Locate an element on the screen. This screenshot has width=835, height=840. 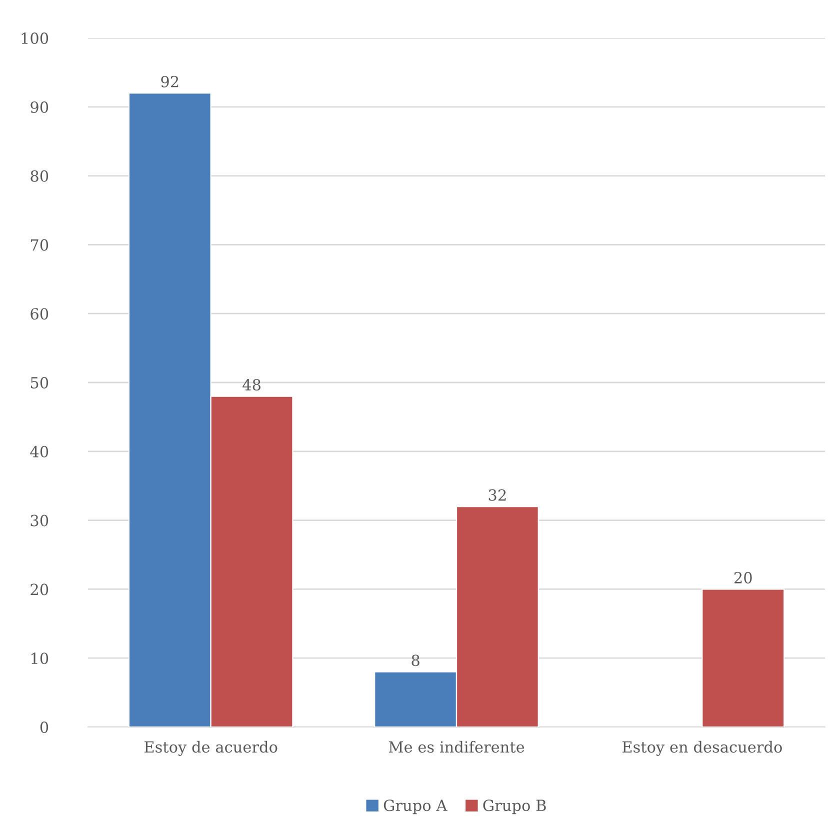
x-tick-label: Me es indiferente is located at coordinates (456, 746).